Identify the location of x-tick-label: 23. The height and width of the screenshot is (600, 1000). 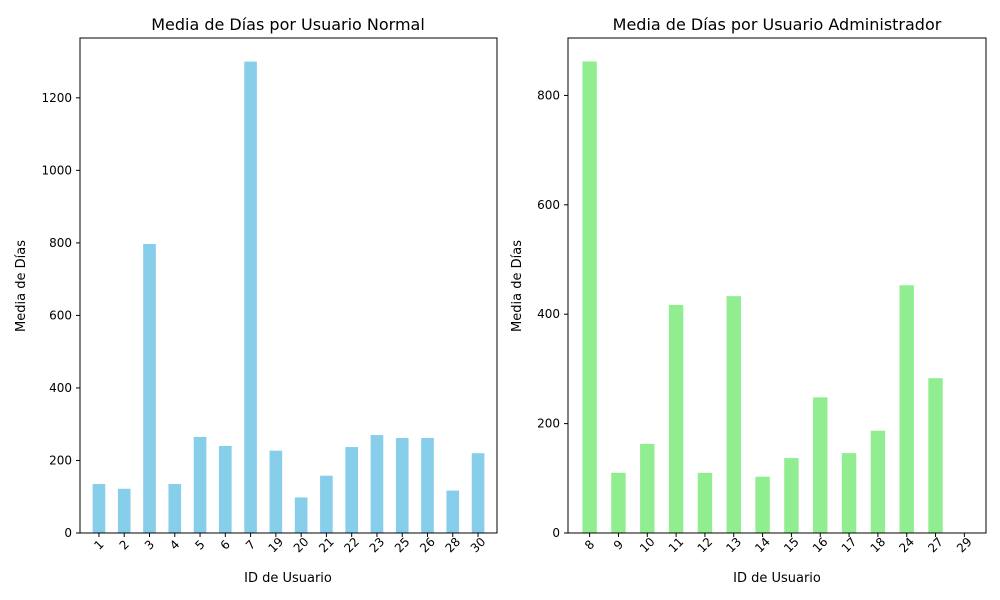
(377, 545).